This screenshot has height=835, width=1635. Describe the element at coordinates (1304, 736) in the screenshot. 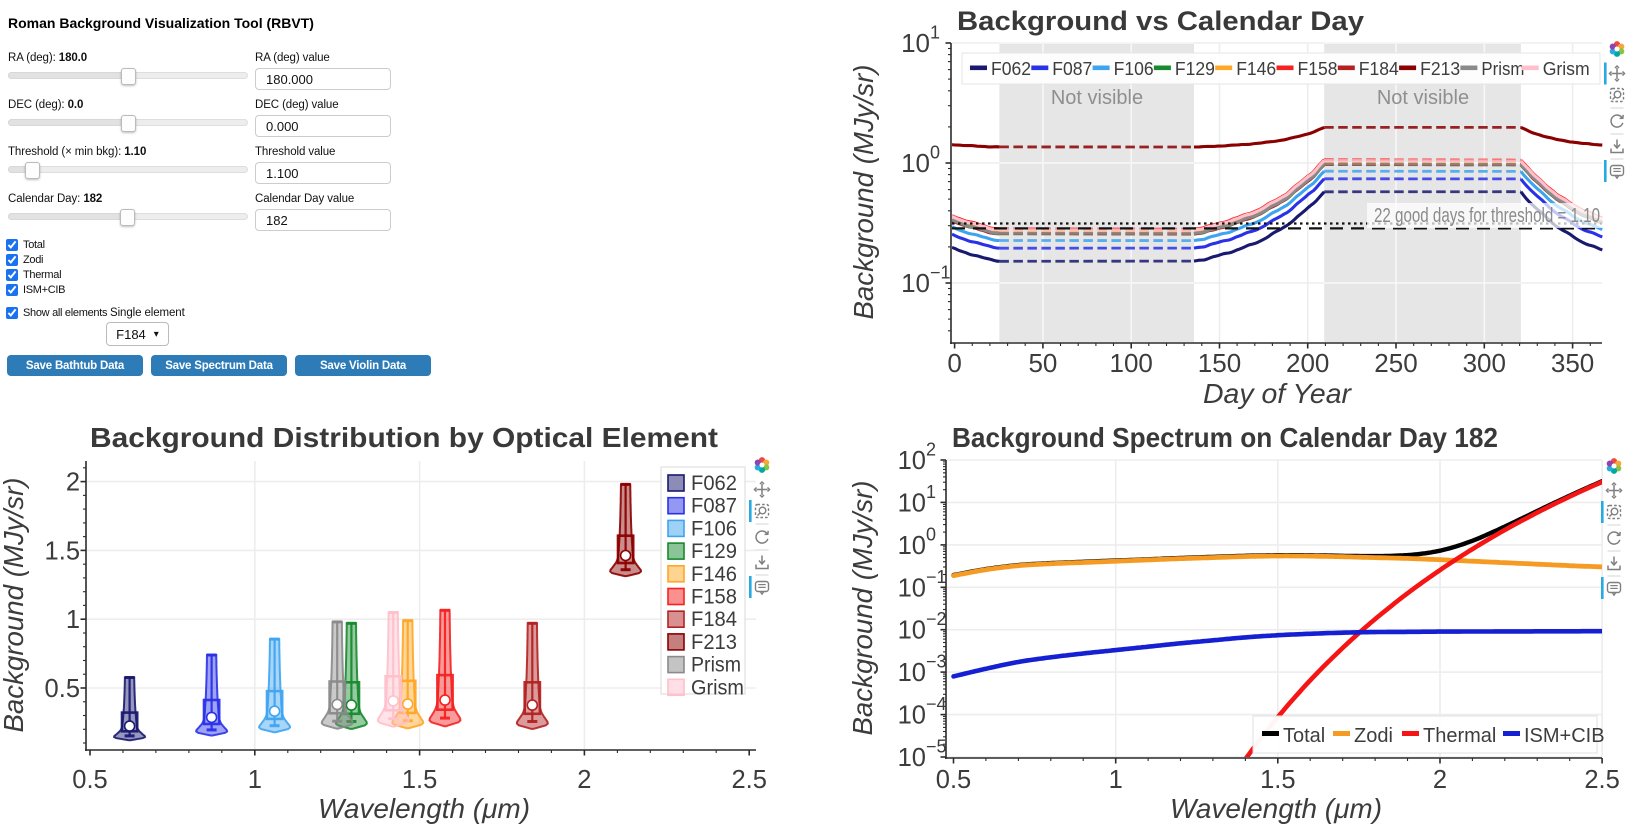

I see `svg-text: Total` at that location.